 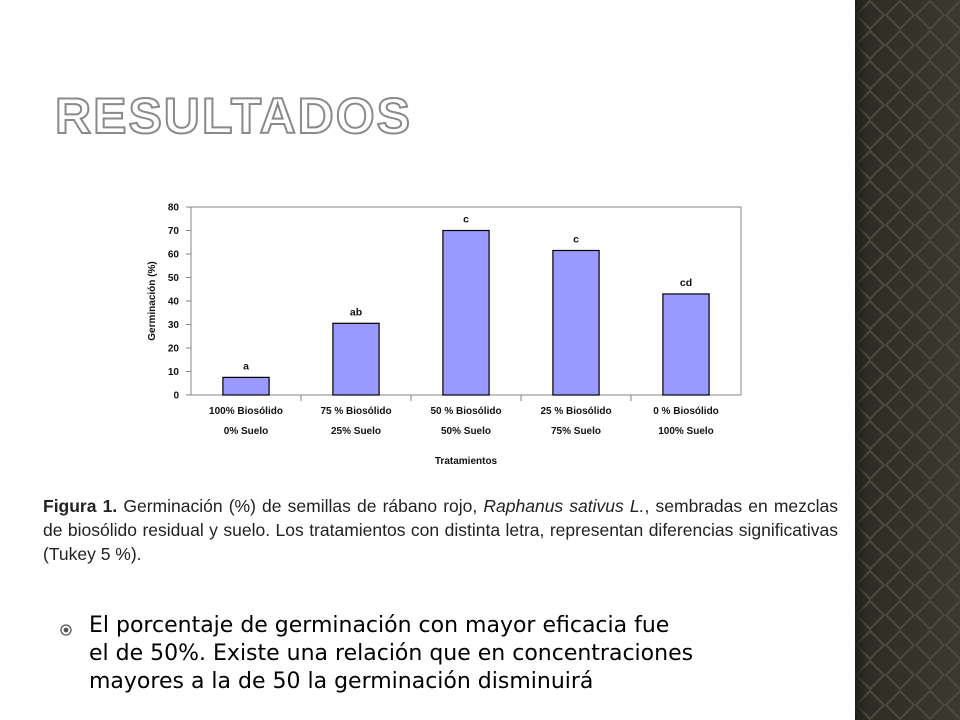 I want to click on x-tick-label: 50 % Biosólido, so click(x=465, y=411).